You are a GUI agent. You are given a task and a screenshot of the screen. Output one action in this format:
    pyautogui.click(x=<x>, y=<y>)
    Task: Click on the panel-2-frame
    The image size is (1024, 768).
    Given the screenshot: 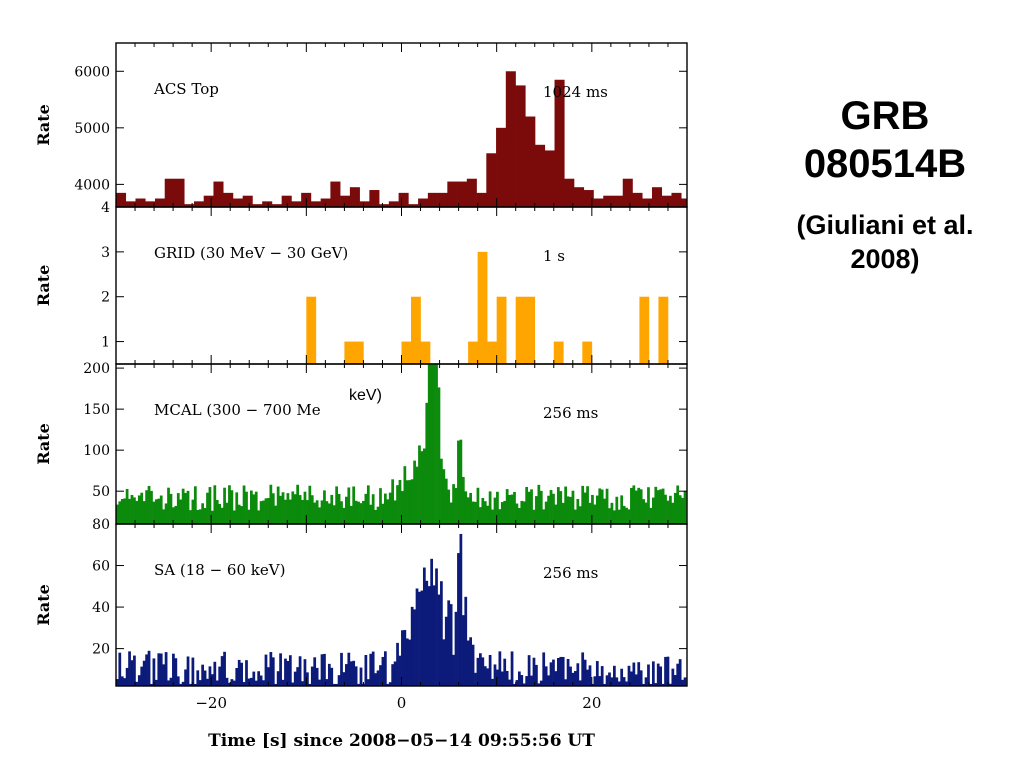 What is the action you would take?
    pyautogui.click(x=401, y=285)
    